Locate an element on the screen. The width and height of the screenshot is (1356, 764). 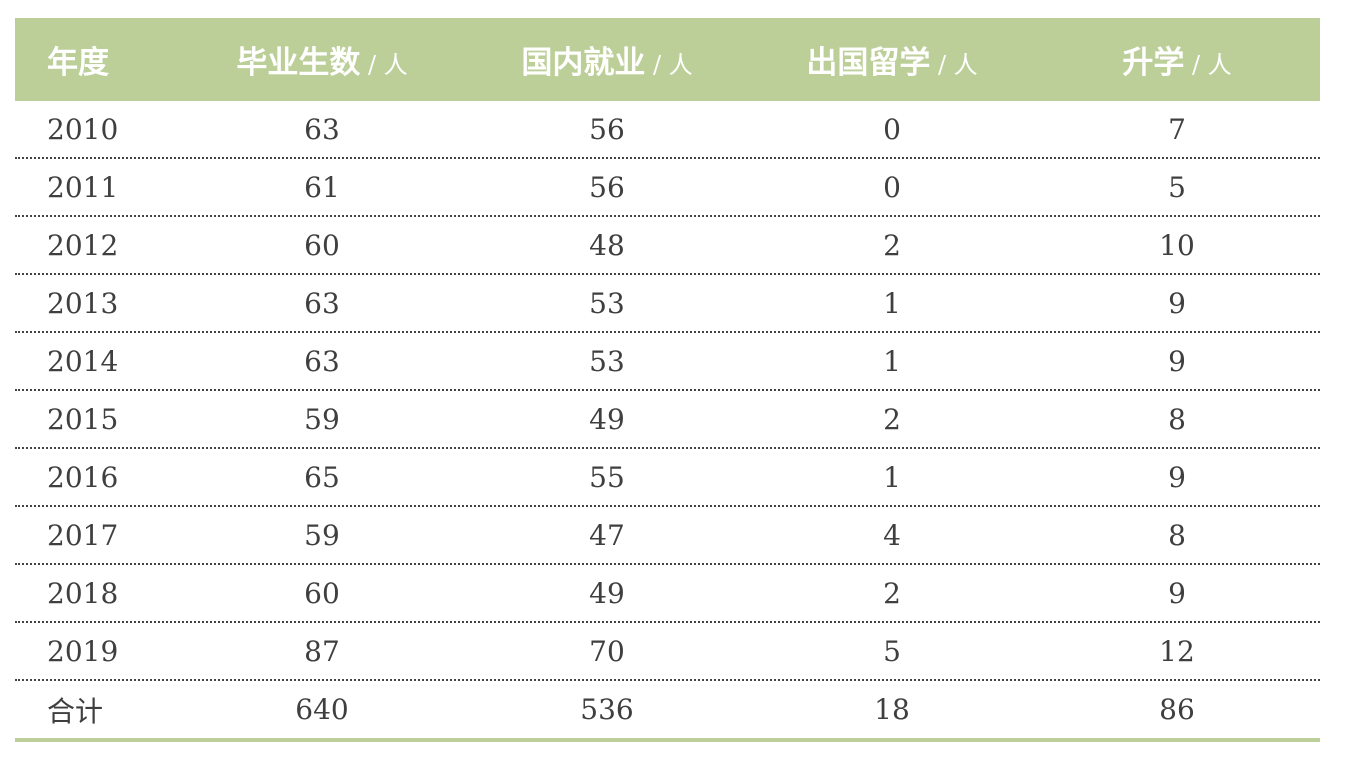
header-further-study: 升学 / 人 is located at coordinates (1177, 59).